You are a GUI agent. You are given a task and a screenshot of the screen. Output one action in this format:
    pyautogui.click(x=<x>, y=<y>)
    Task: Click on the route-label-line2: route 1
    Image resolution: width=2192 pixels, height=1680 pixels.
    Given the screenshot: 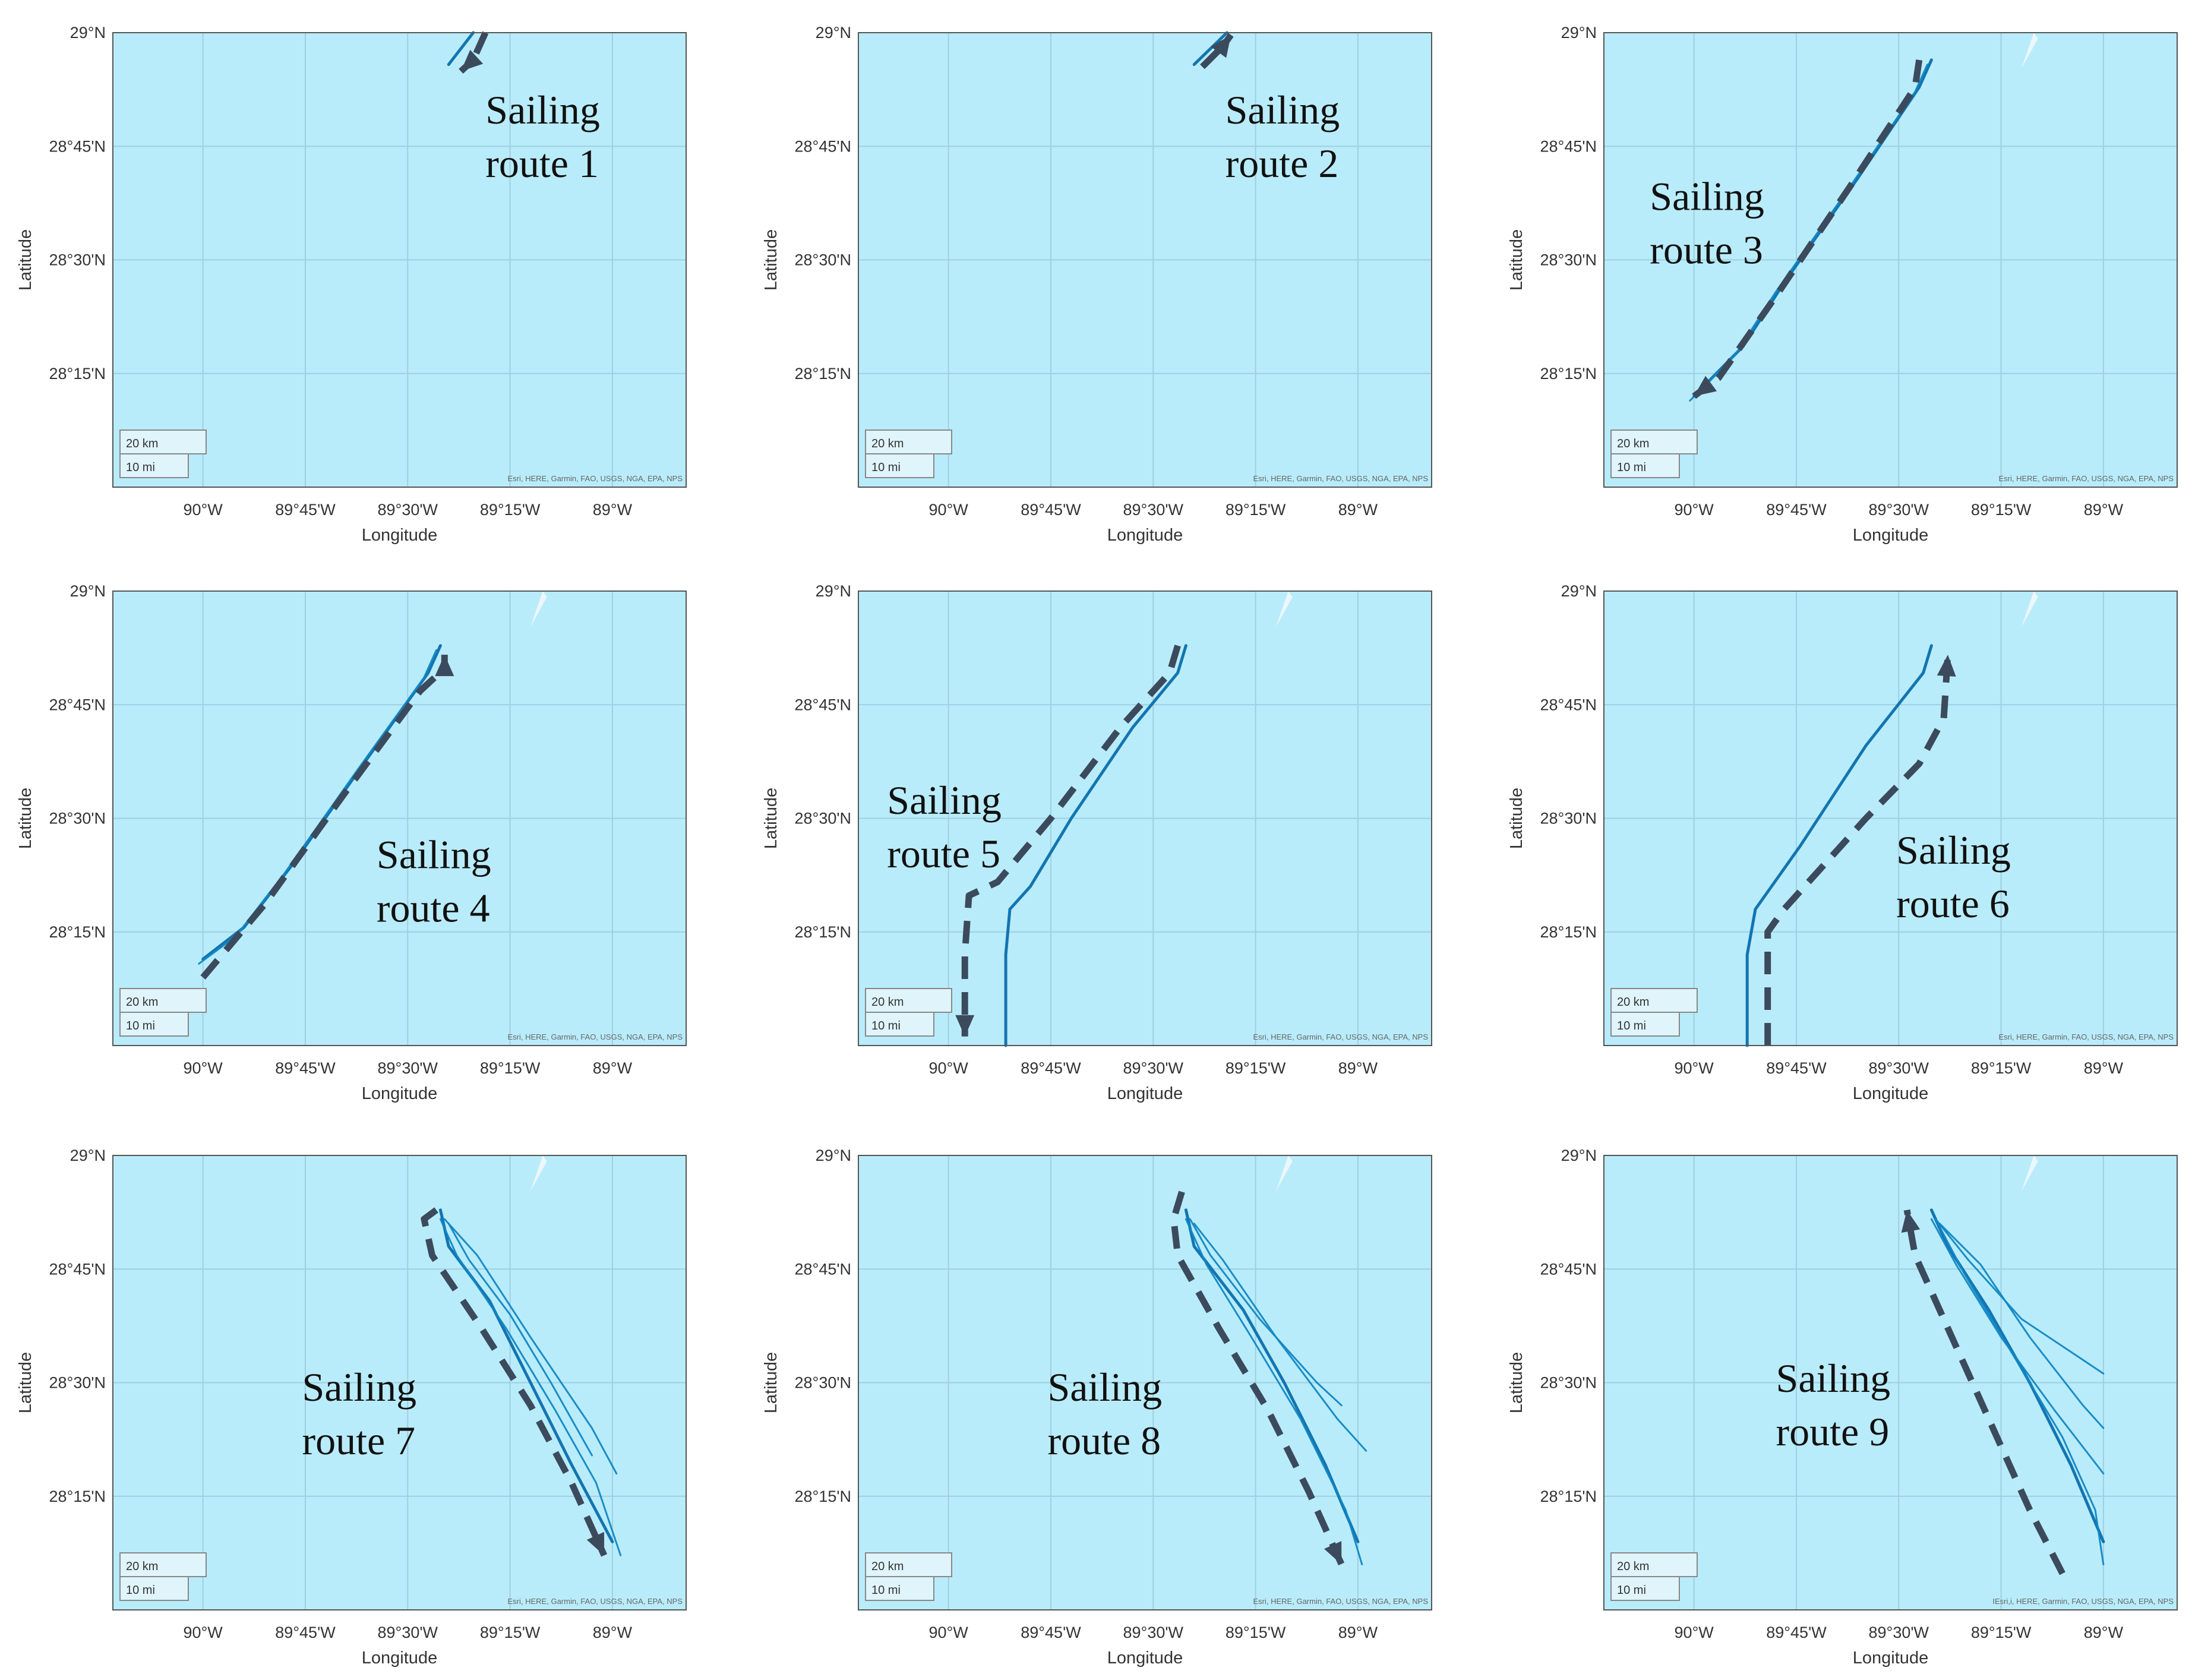 What is the action you would take?
    pyautogui.click(x=542, y=163)
    